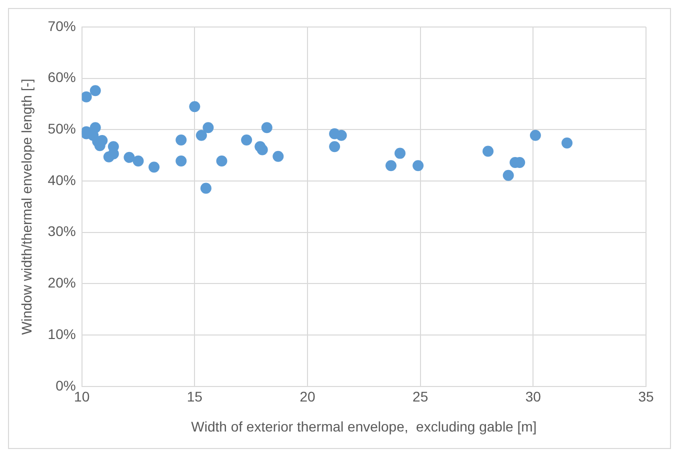  I want to click on y-tick-label: 60%, so click(62, 77).